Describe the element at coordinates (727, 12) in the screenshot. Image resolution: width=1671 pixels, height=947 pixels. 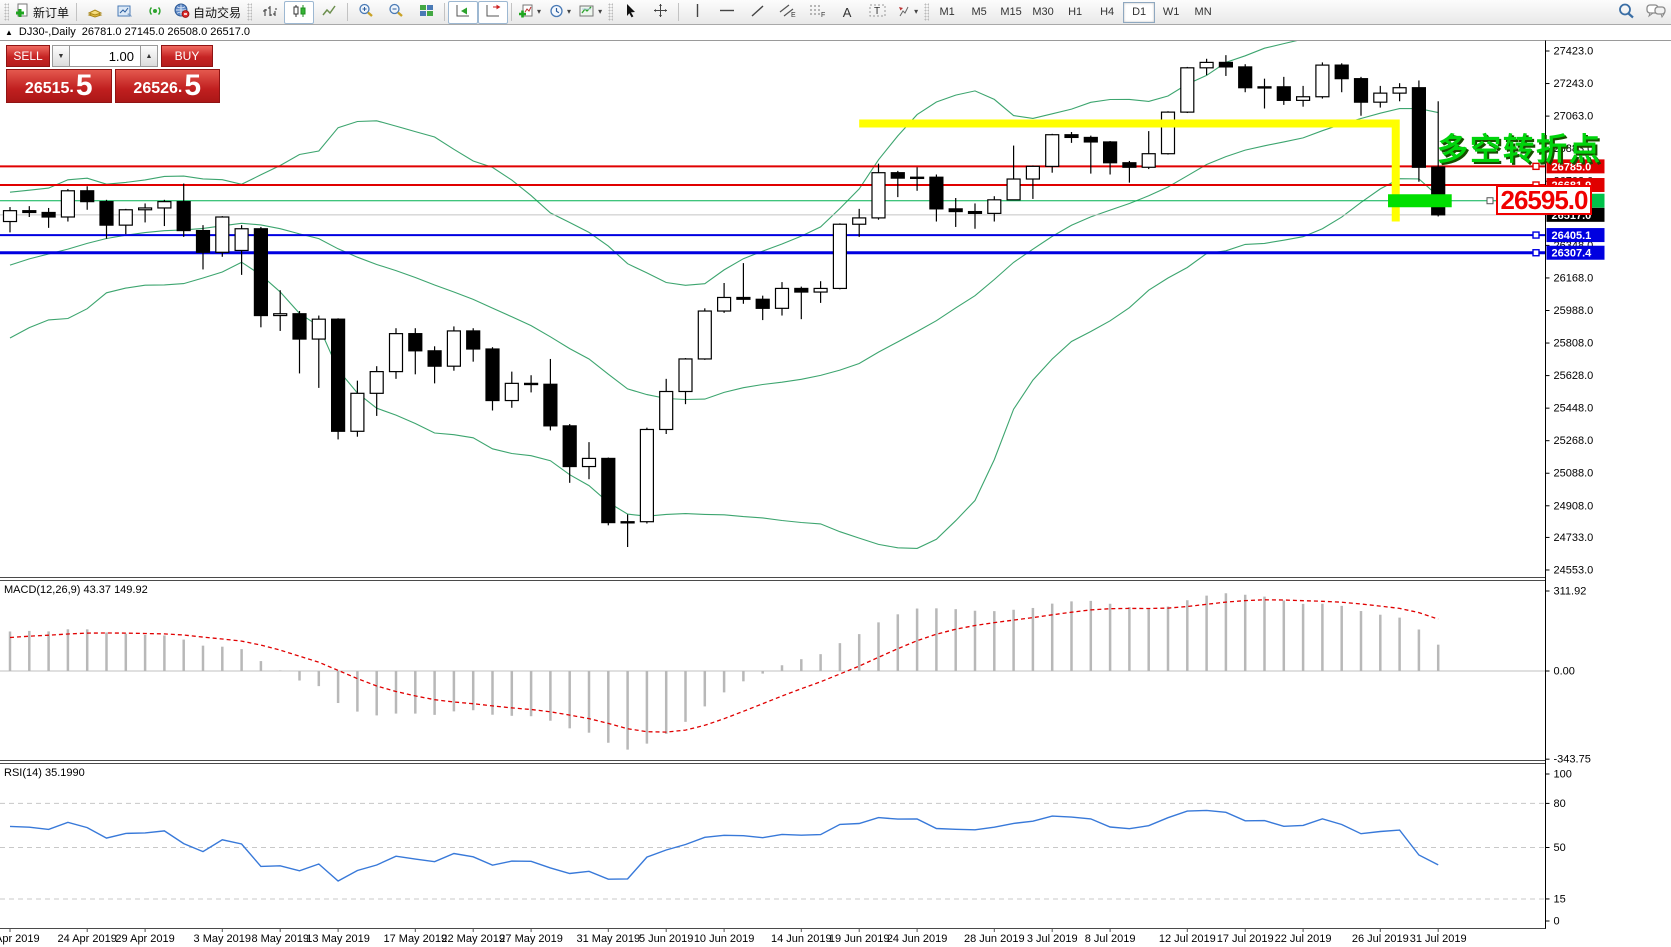
I see `horizontal-line-button` at that location.